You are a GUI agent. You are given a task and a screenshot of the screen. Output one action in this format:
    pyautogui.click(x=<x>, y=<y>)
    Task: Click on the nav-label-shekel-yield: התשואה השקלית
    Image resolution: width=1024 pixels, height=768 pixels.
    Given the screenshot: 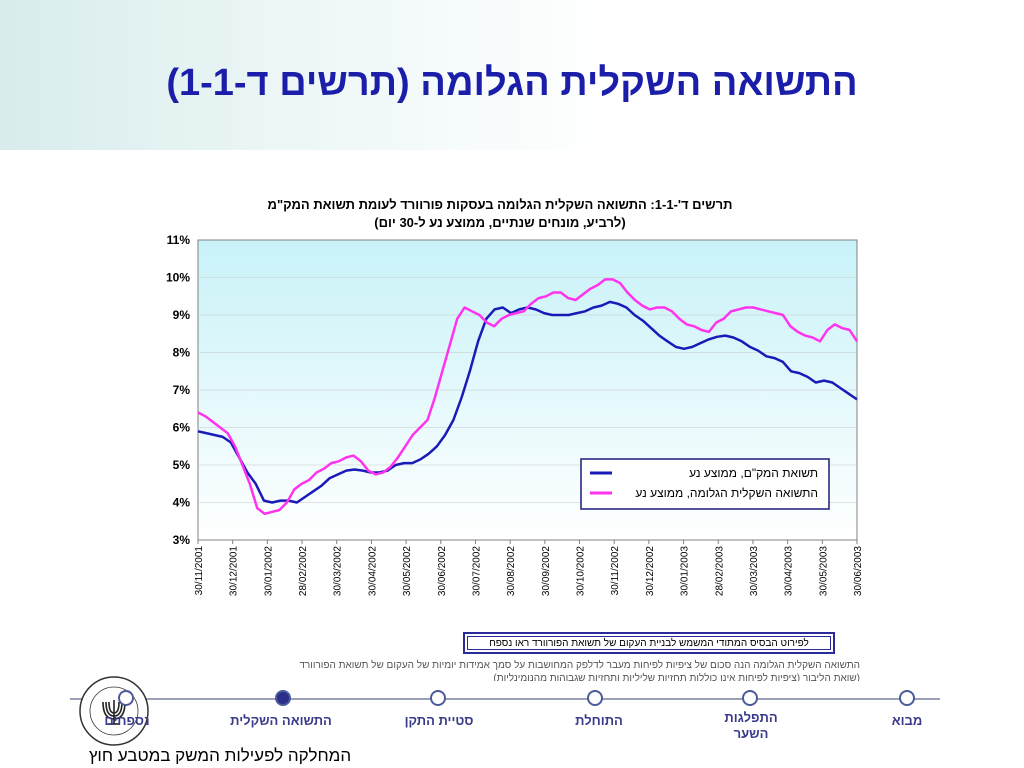 What is the action you would take?
    pyautogui.click(x=281, y=720)
    